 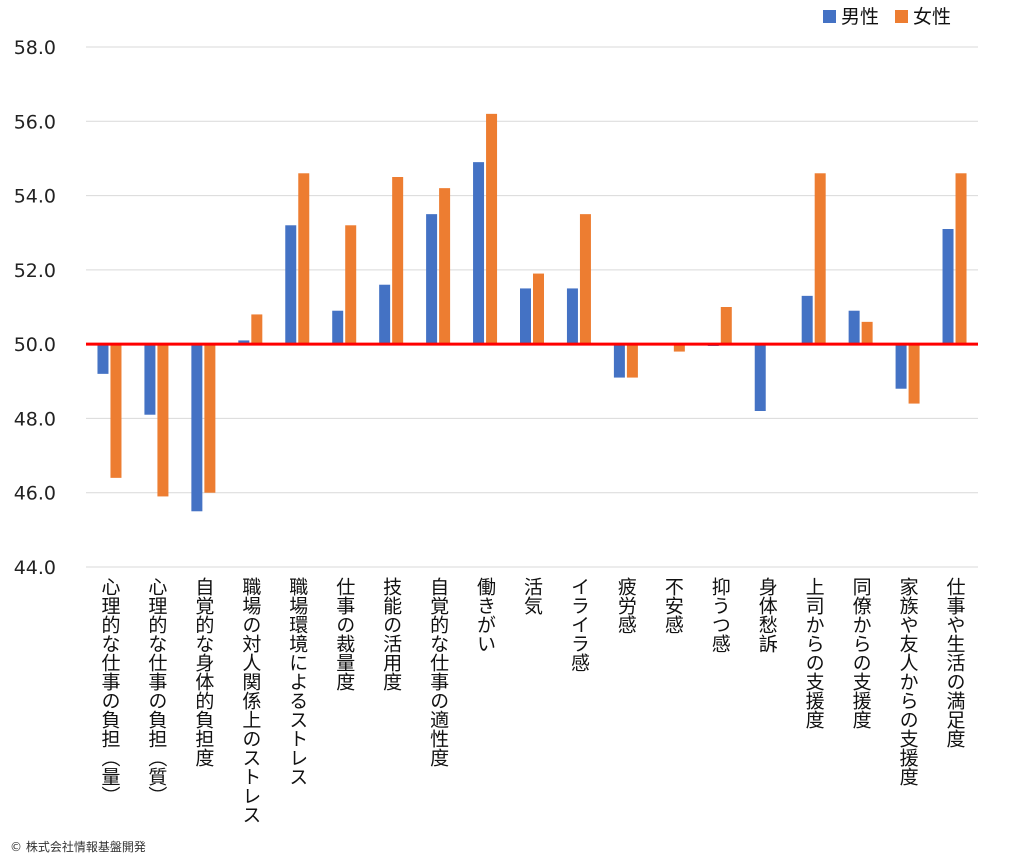 What do you see at coordinates (814, 653) in the screenshot?
I see `category-label: 上司からの支援度` at bounding box center [814, 653].